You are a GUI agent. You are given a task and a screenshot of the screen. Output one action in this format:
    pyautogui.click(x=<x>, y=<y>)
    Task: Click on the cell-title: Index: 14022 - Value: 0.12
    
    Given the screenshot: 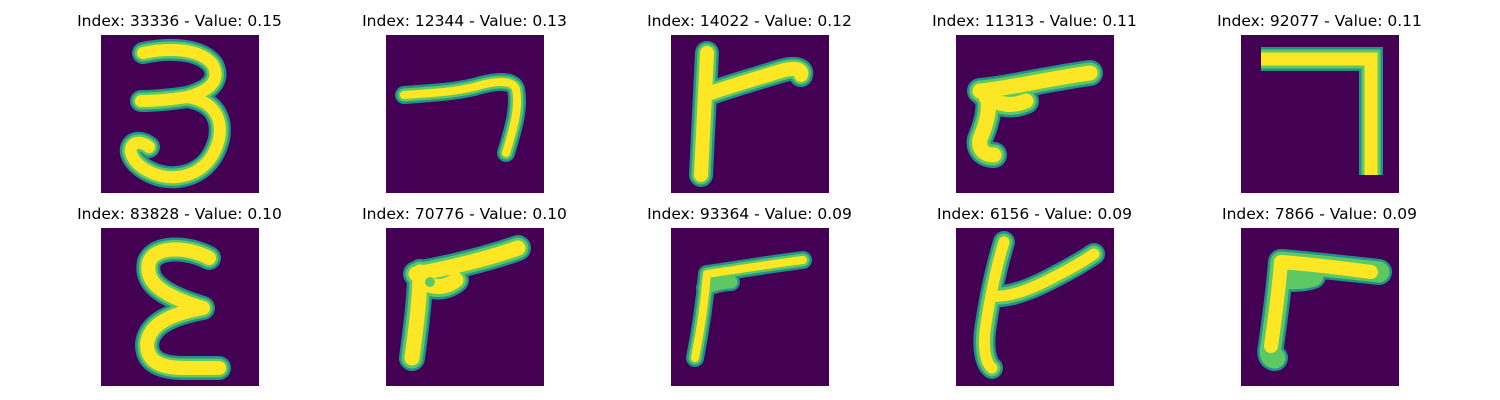 What is the action you would take?
    pyautogui.click(x=749, y=21)
    